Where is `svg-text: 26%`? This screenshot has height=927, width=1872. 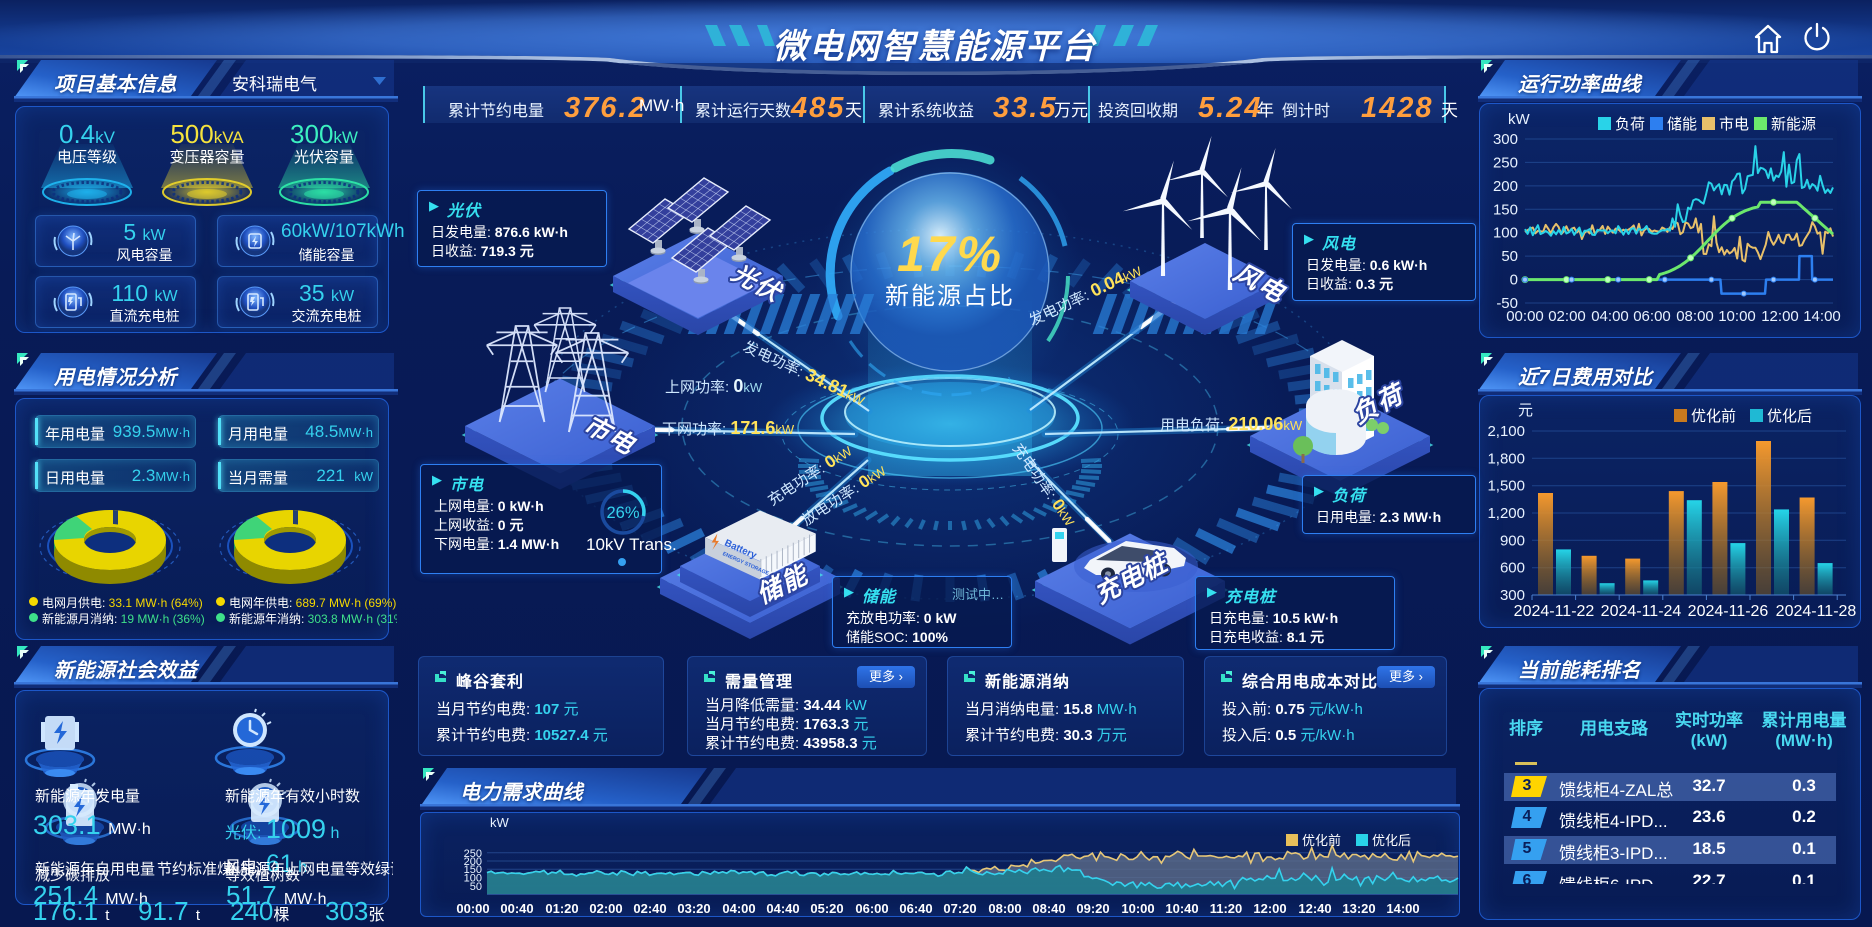 svg-text: 26% is located at coordinates (622, 513).